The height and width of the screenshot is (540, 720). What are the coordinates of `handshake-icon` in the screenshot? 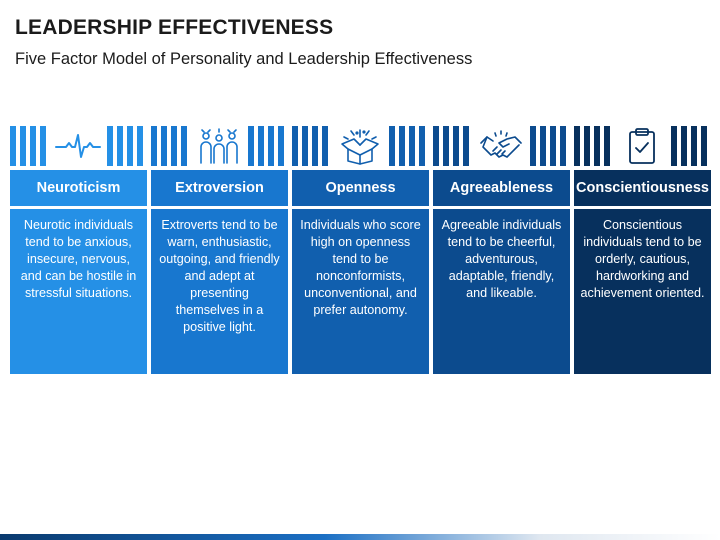 It's located at (501, 146).